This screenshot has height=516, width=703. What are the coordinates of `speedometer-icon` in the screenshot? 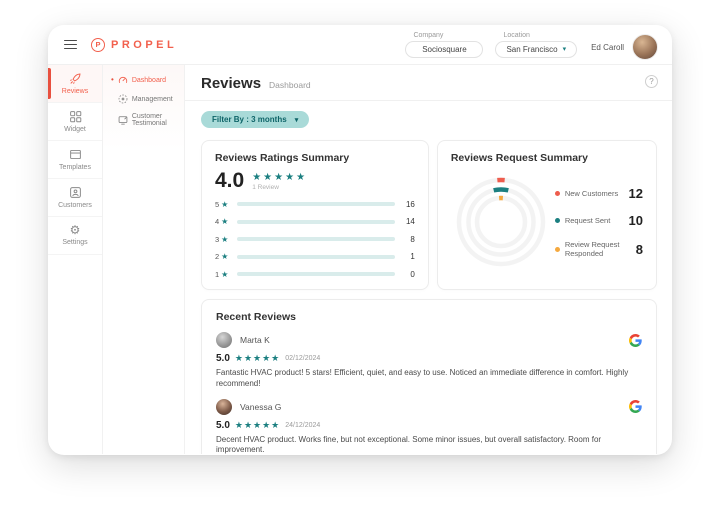 It's located at (122, 79).